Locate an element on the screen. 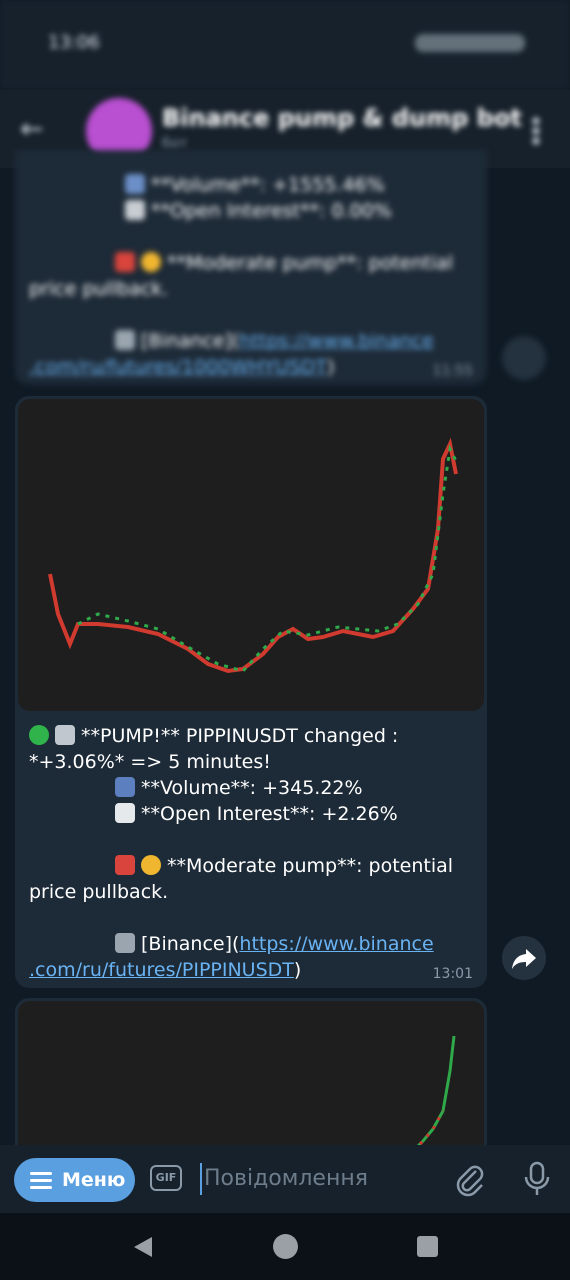 The height and width of the screenshot is (1280, 570). message-line: .com/ru/futures/PIPPINUSDT) is located at coordinates (251, 970).